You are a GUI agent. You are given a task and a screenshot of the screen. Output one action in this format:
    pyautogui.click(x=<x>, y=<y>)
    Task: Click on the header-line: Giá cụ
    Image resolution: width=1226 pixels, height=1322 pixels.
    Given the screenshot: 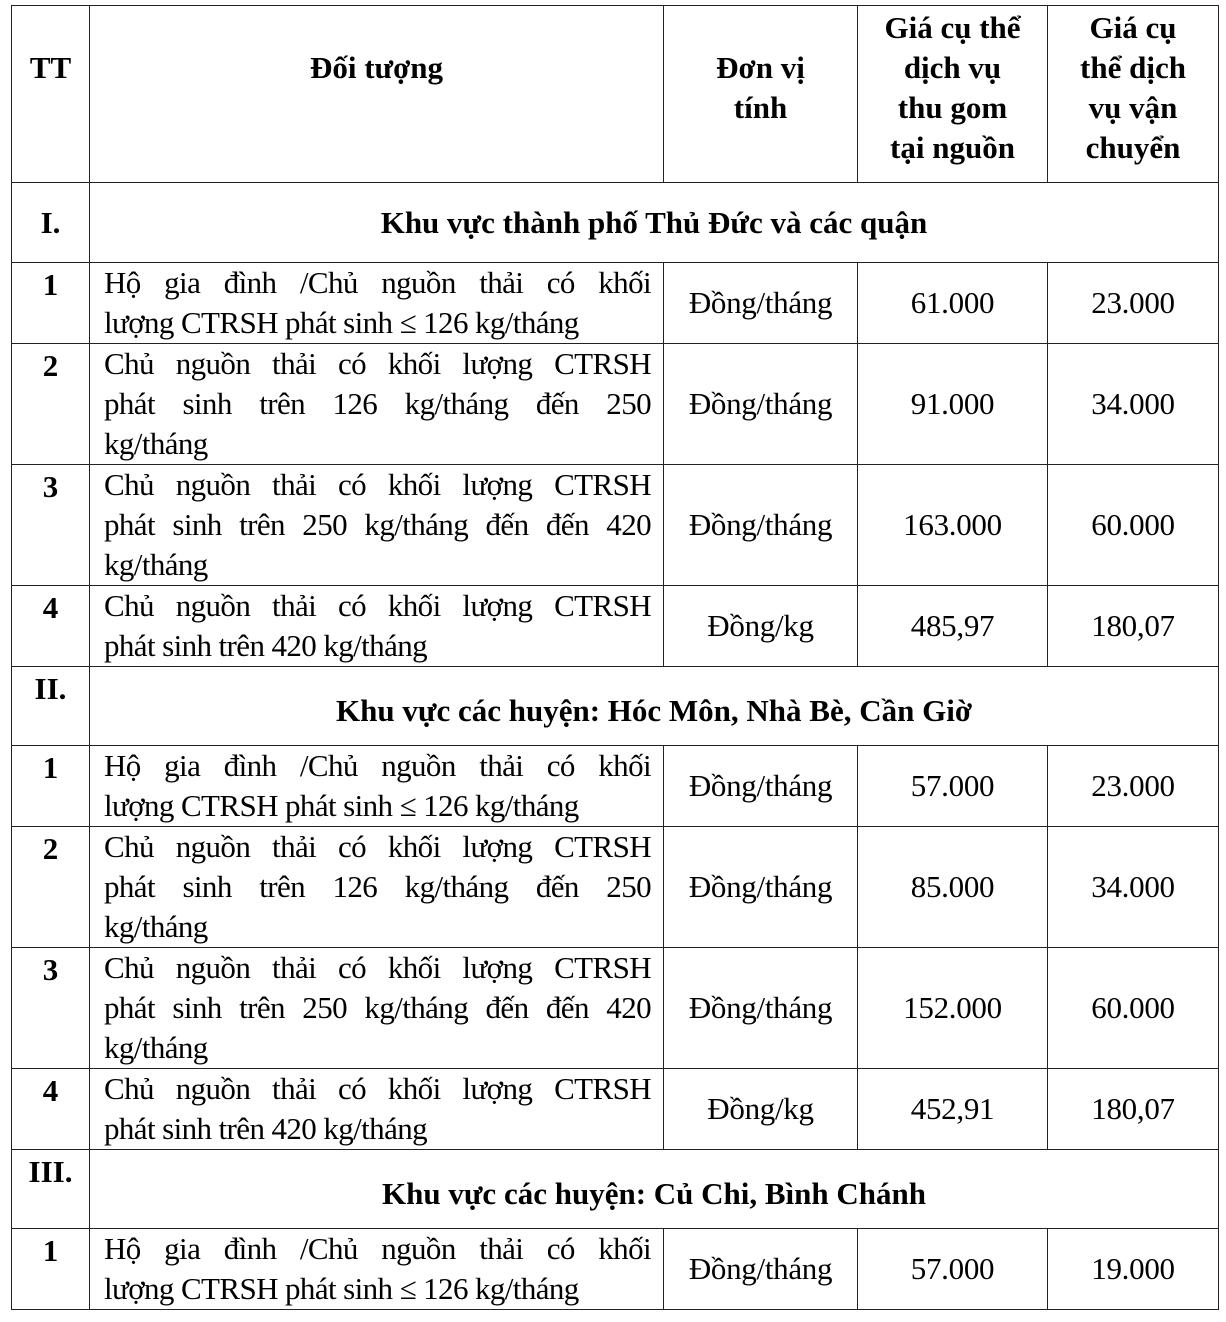 What is the action you would take?
    pyautogui.click(x=1133, y=27)
    